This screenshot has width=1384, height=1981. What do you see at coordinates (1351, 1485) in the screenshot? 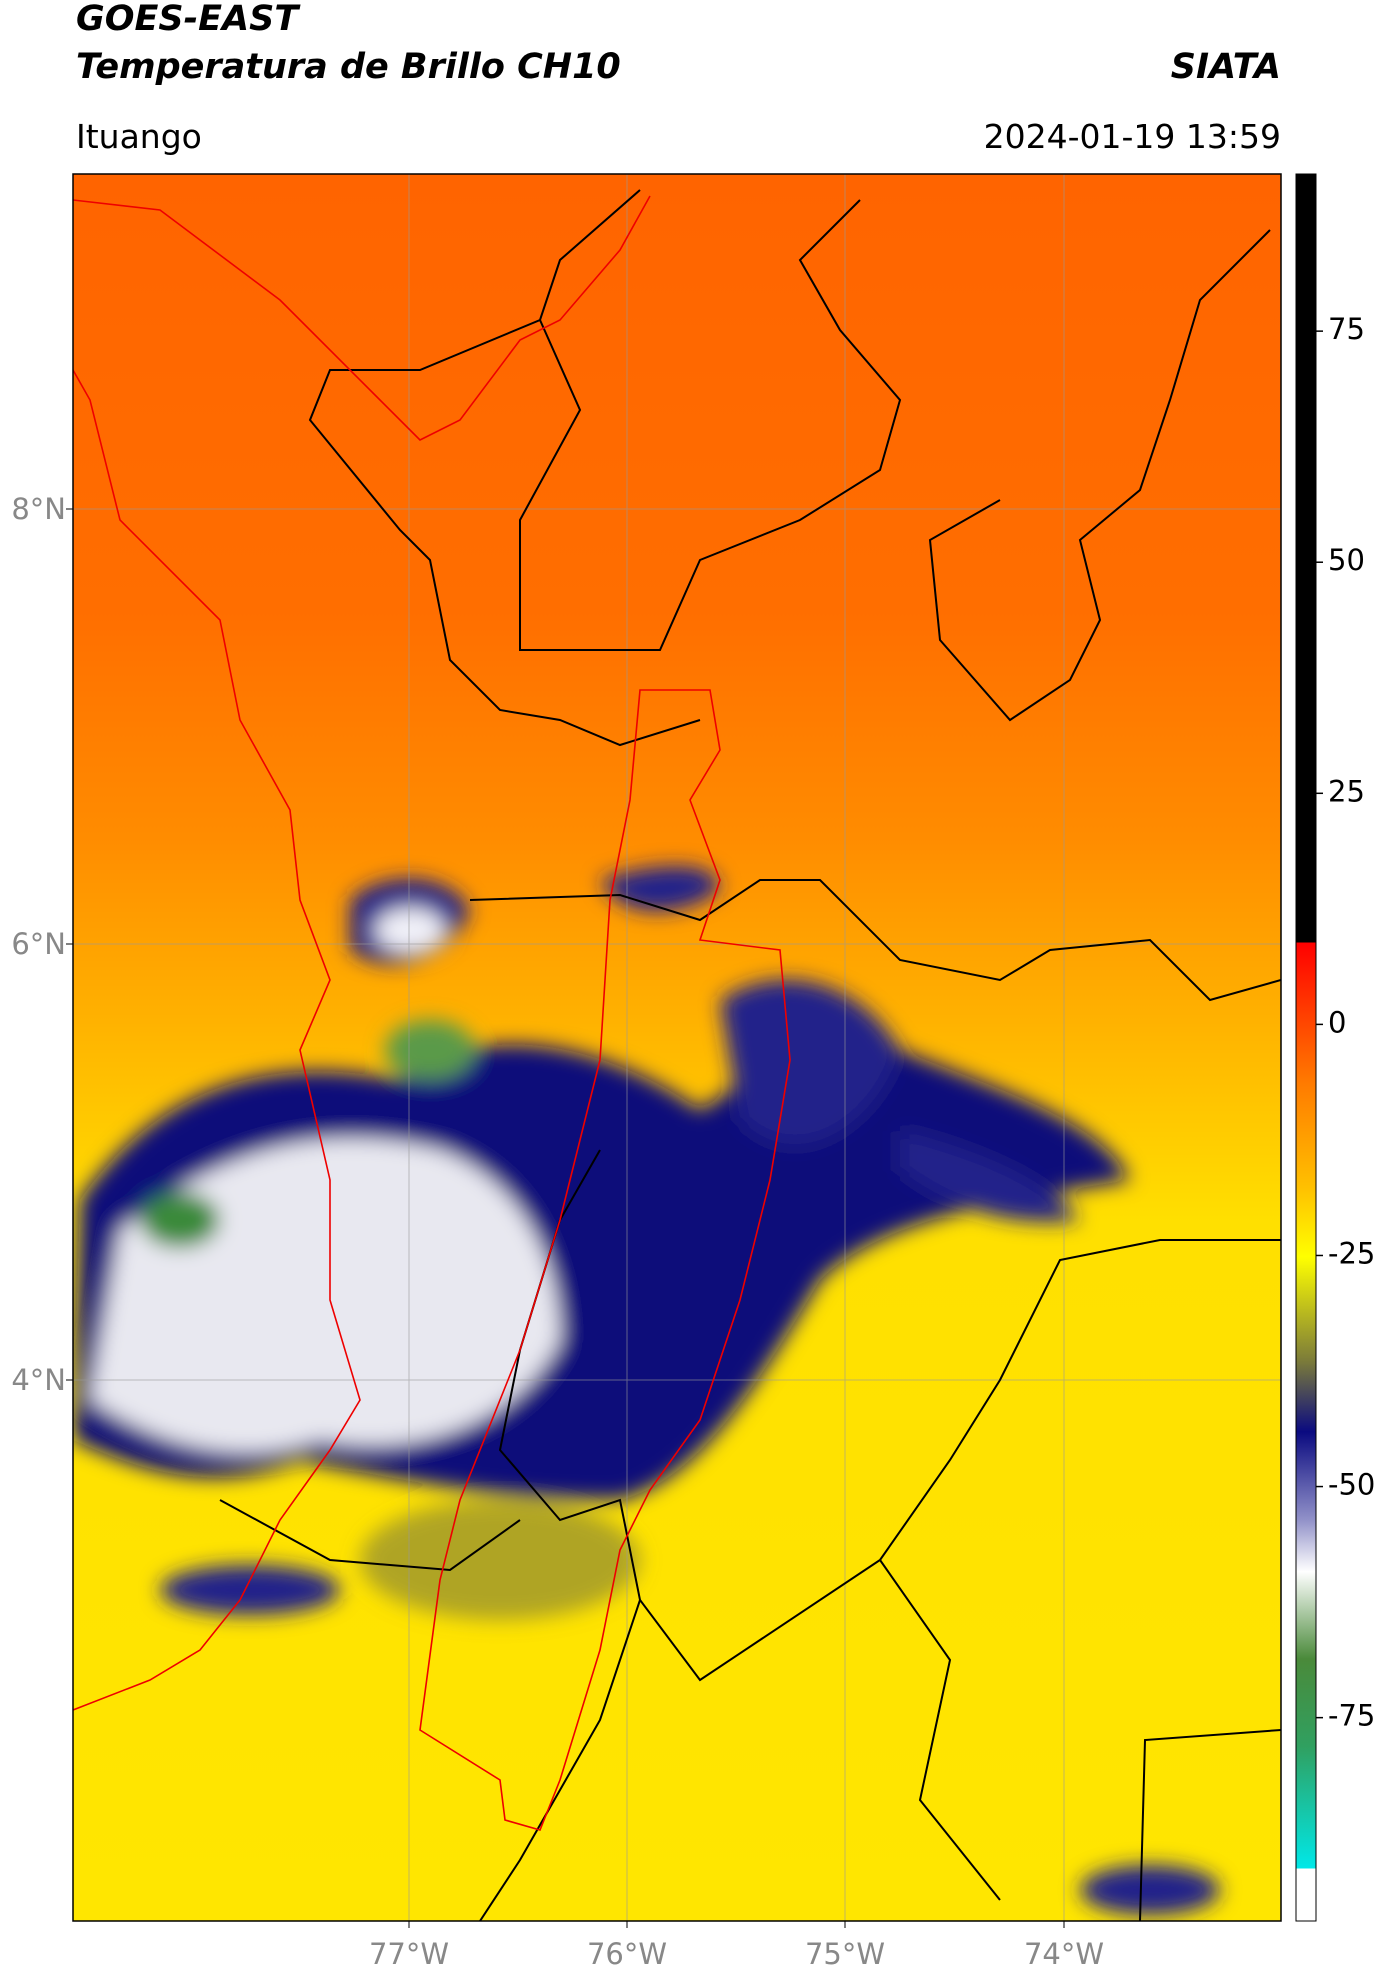
I see `colorbar-tick-label: -50` at bounding box center [1351, 1485].